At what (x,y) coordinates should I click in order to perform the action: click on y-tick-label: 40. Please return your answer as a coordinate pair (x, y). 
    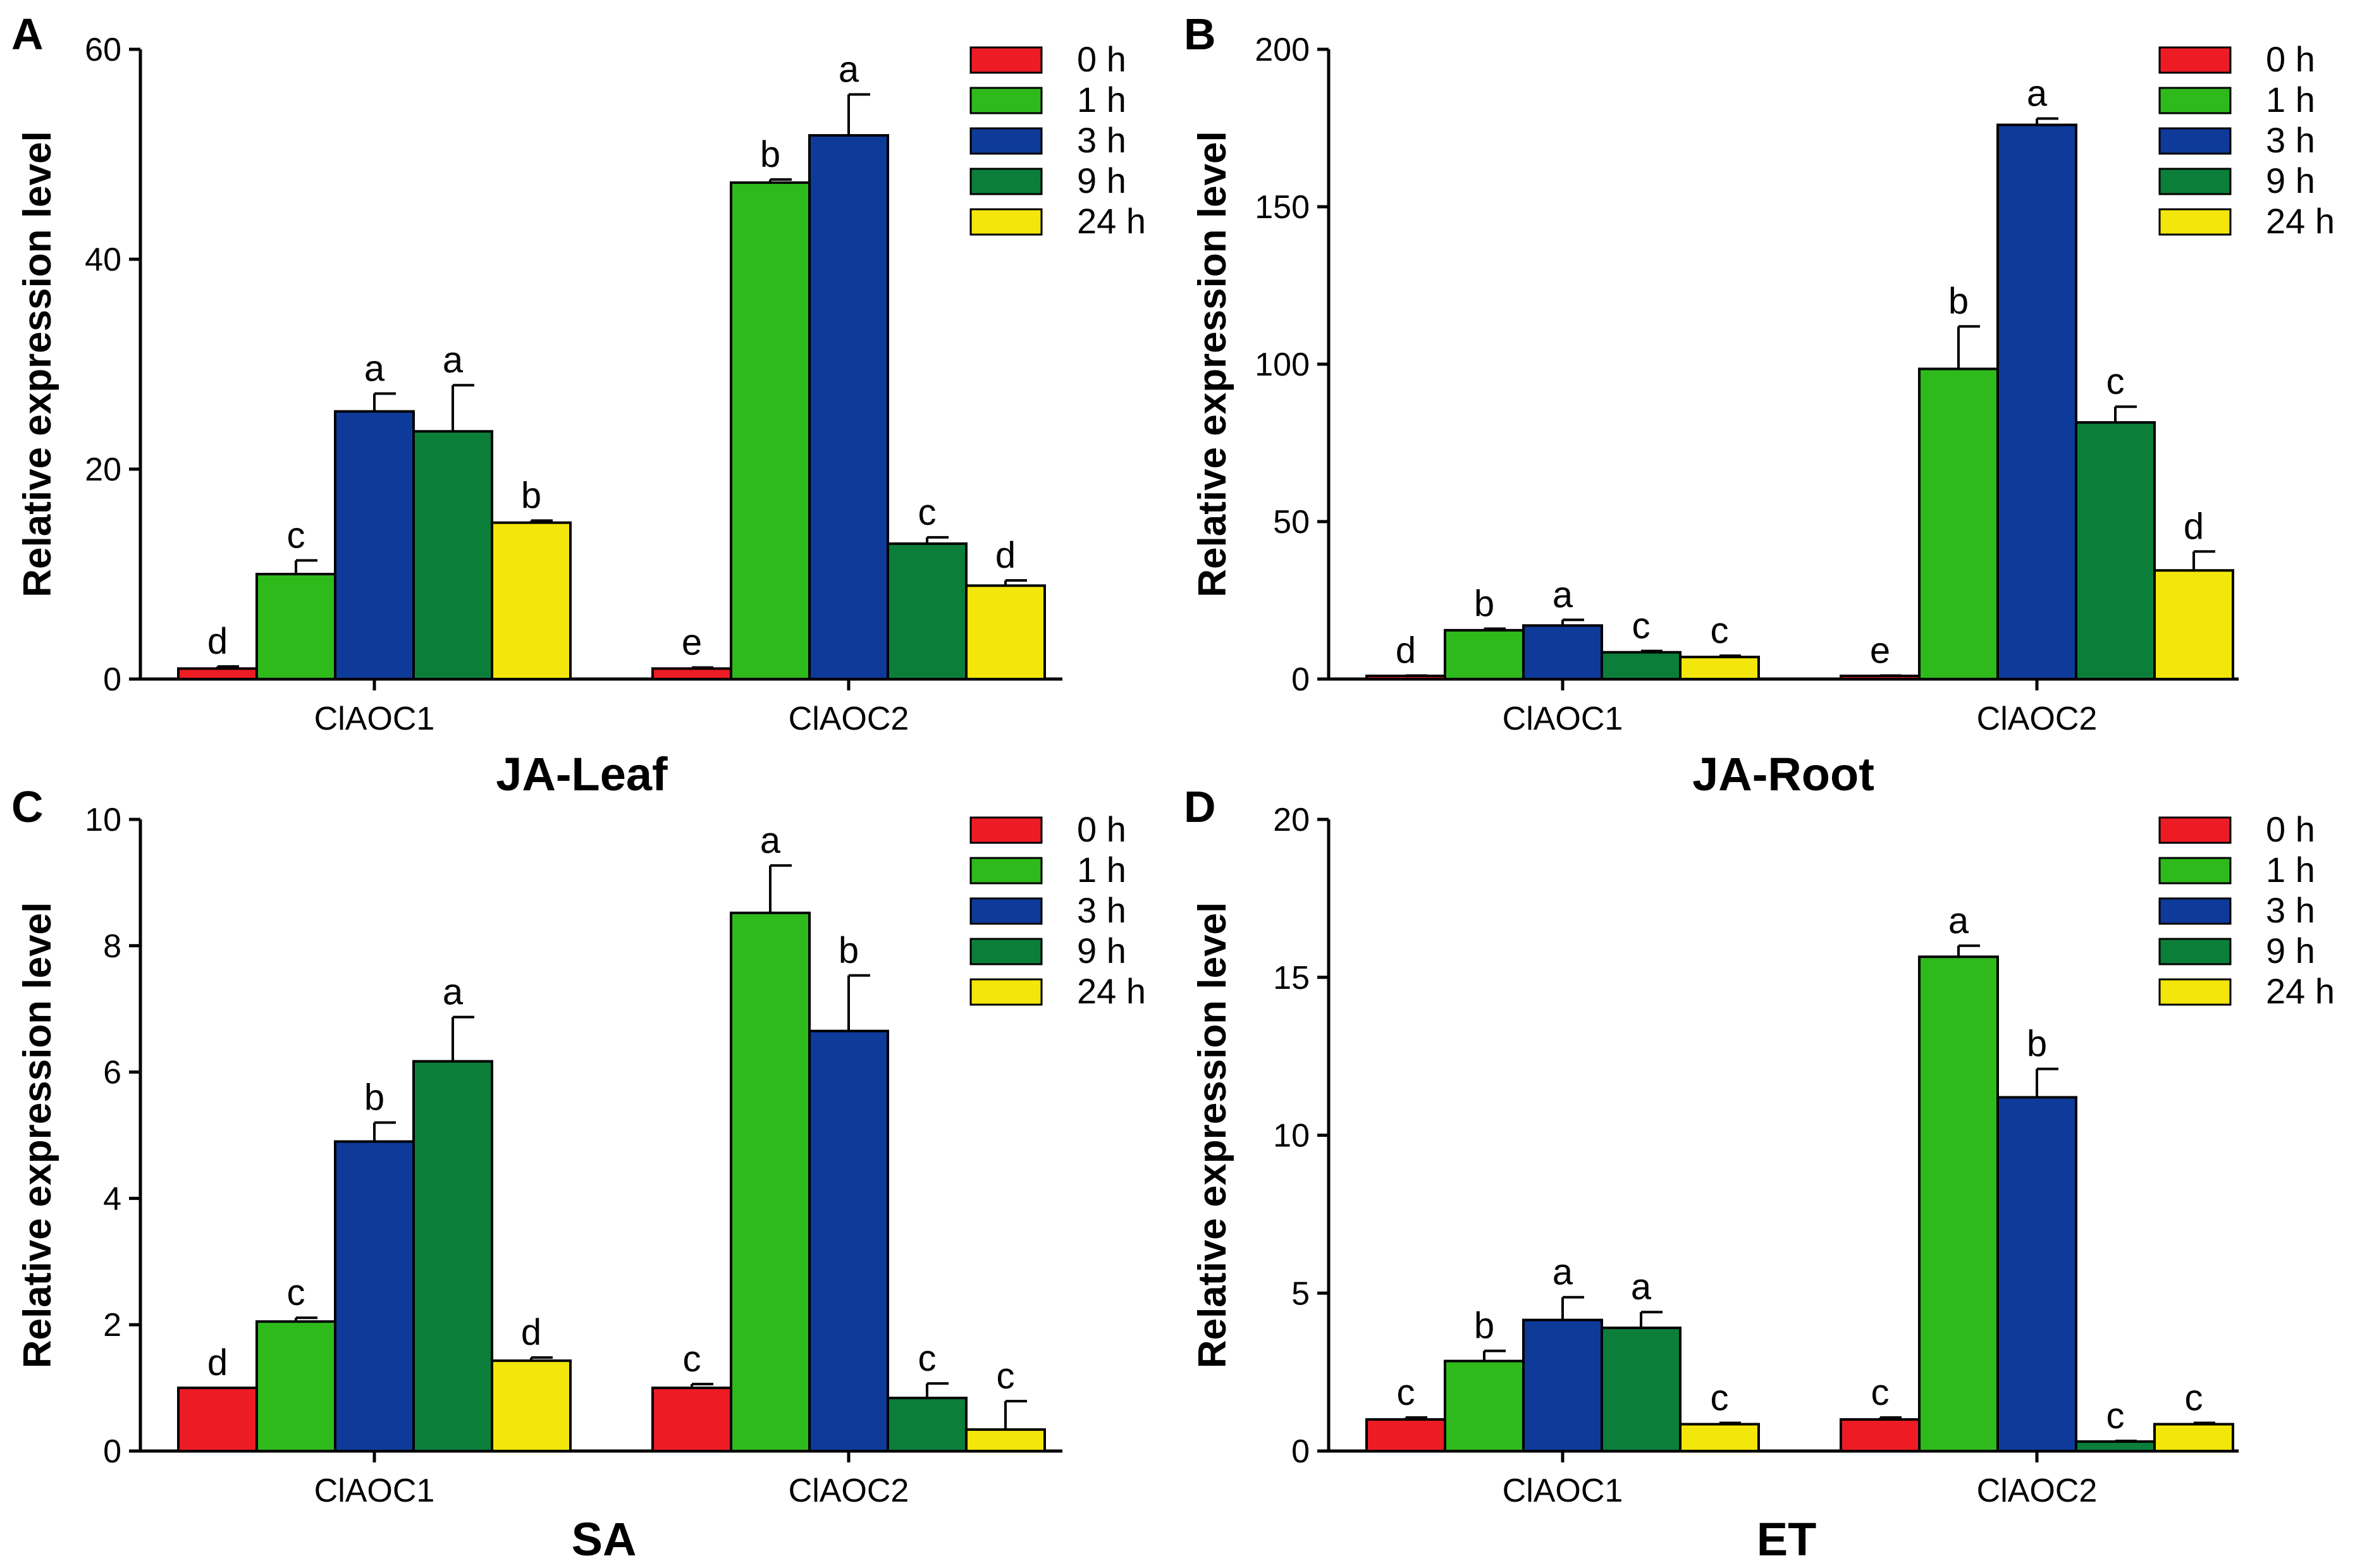
    Looking at the image, I should click on (103, 260).